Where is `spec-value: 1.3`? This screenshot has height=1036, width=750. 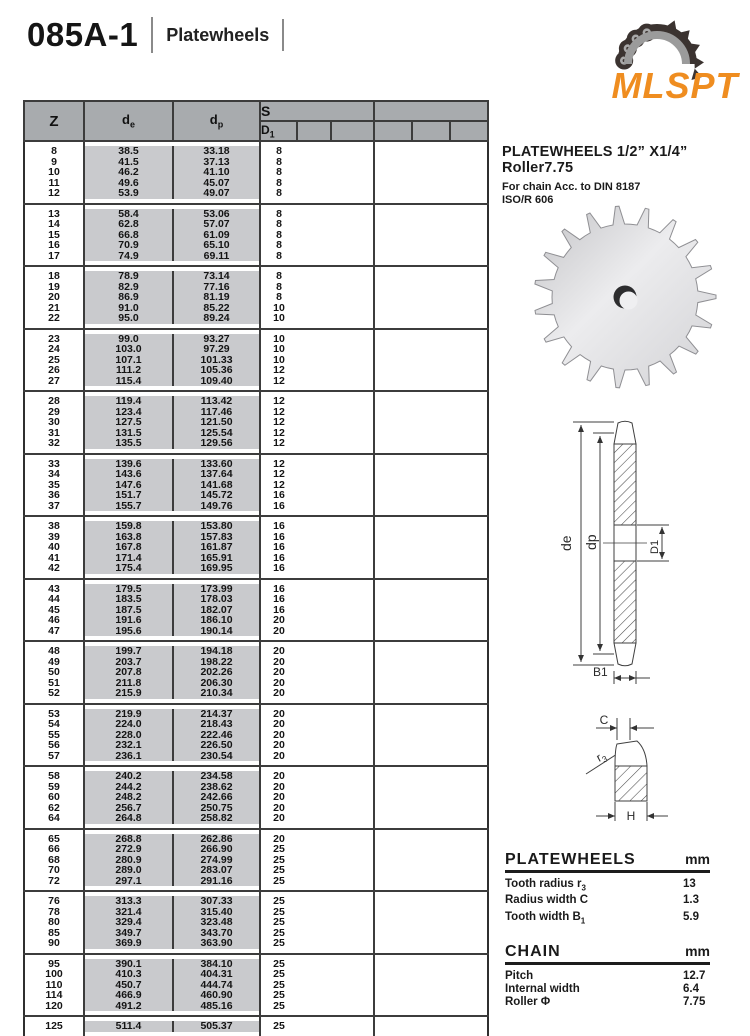 spec-value: 1.3 is located at coordinates (691, 900).